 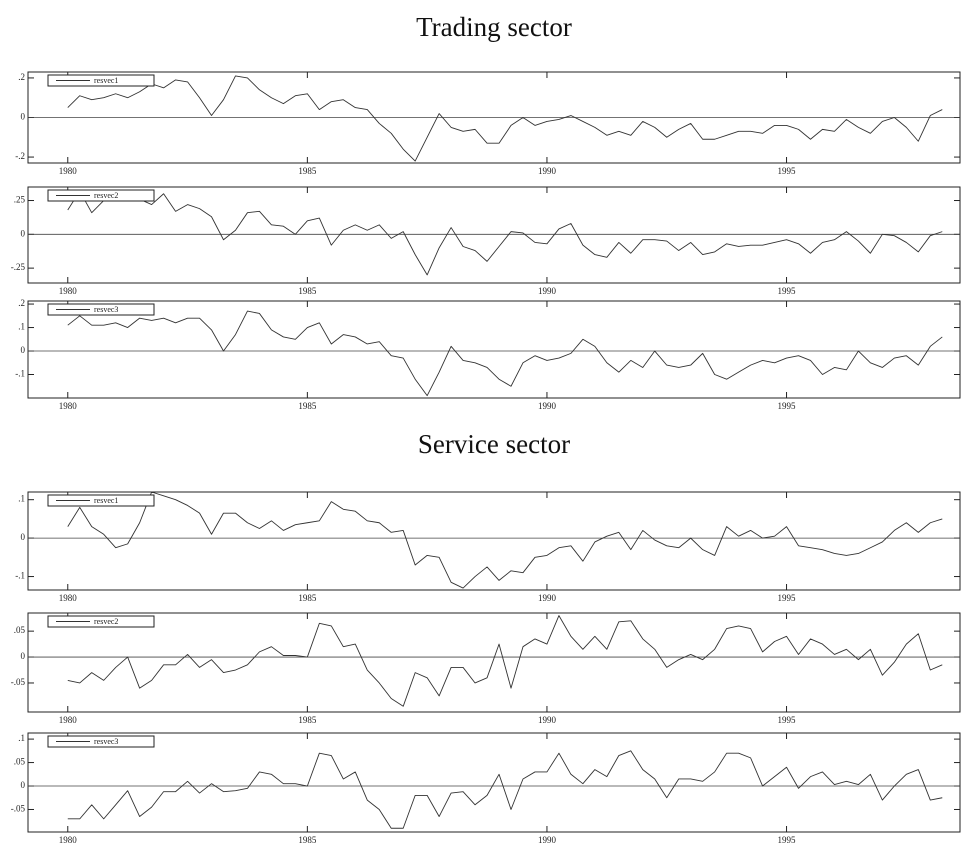 What do you see at coordinates (494, 444) in the screenshot?
I see `chart-title: Service sector` at bounding box center [494, 444].